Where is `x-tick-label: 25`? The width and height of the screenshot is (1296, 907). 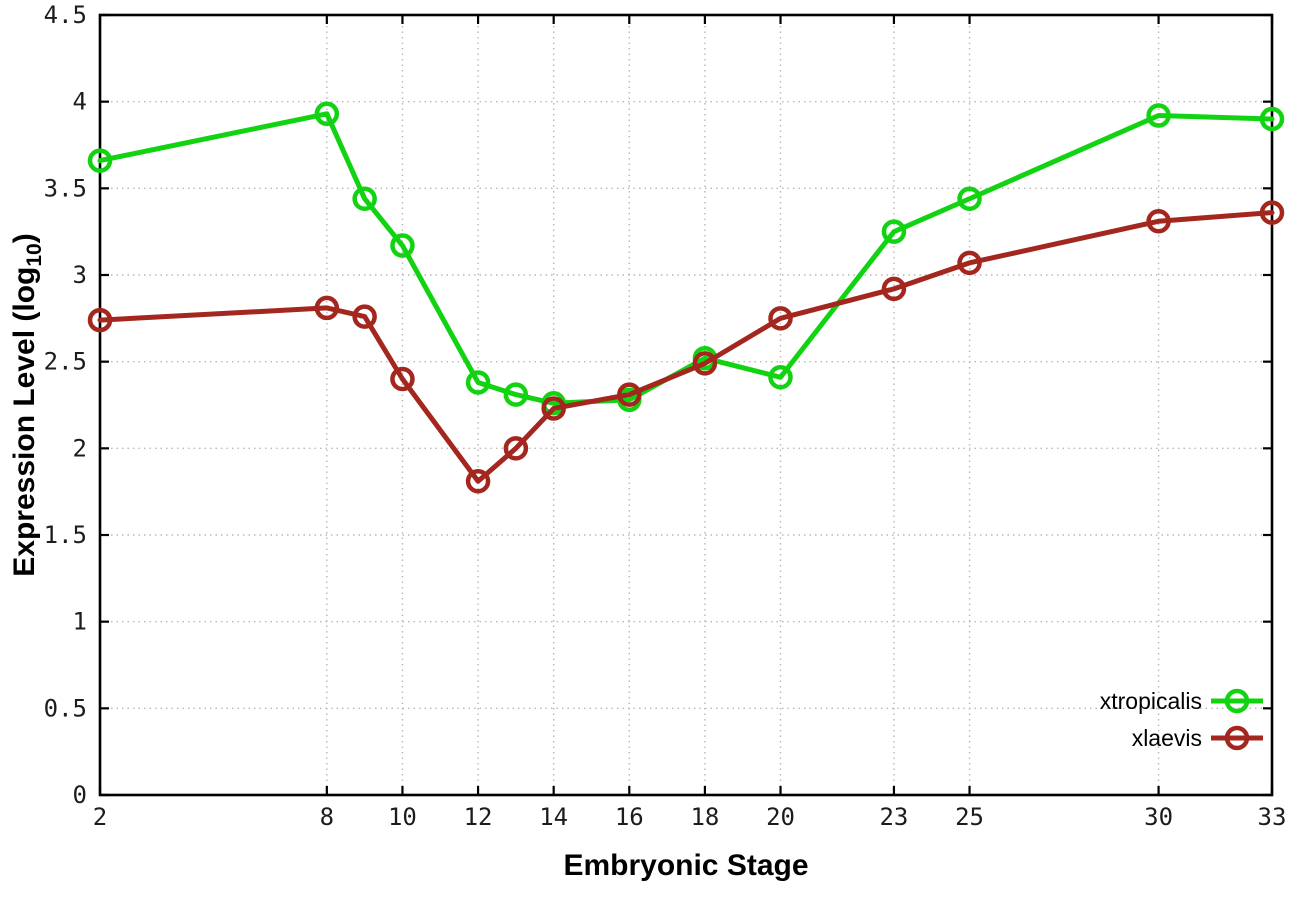
x-tick-label: 25 is located at coordinates (969, 817).